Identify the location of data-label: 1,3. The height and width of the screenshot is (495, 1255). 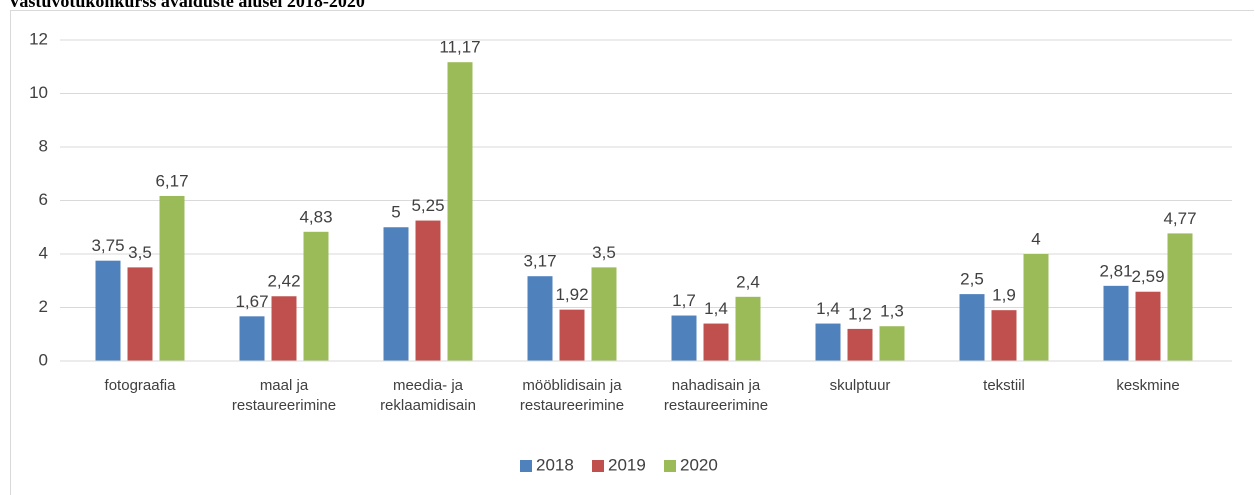
(892, 311).